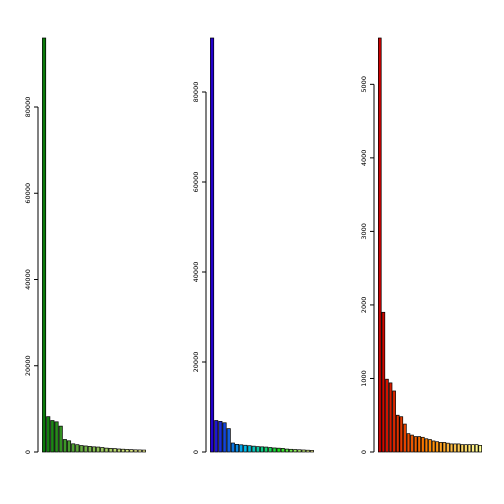 The image size is (504, 504). Describe the element at coordinates (364, 378) in the screenshot. I see `y-tick-label: 1000` at that location.